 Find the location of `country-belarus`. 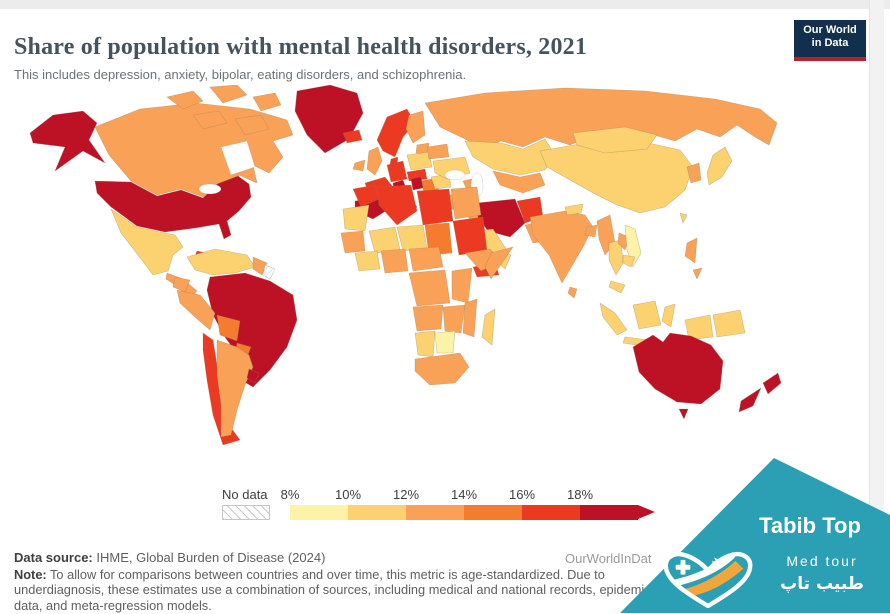

country-belarus is located at coordinates (438, 151).